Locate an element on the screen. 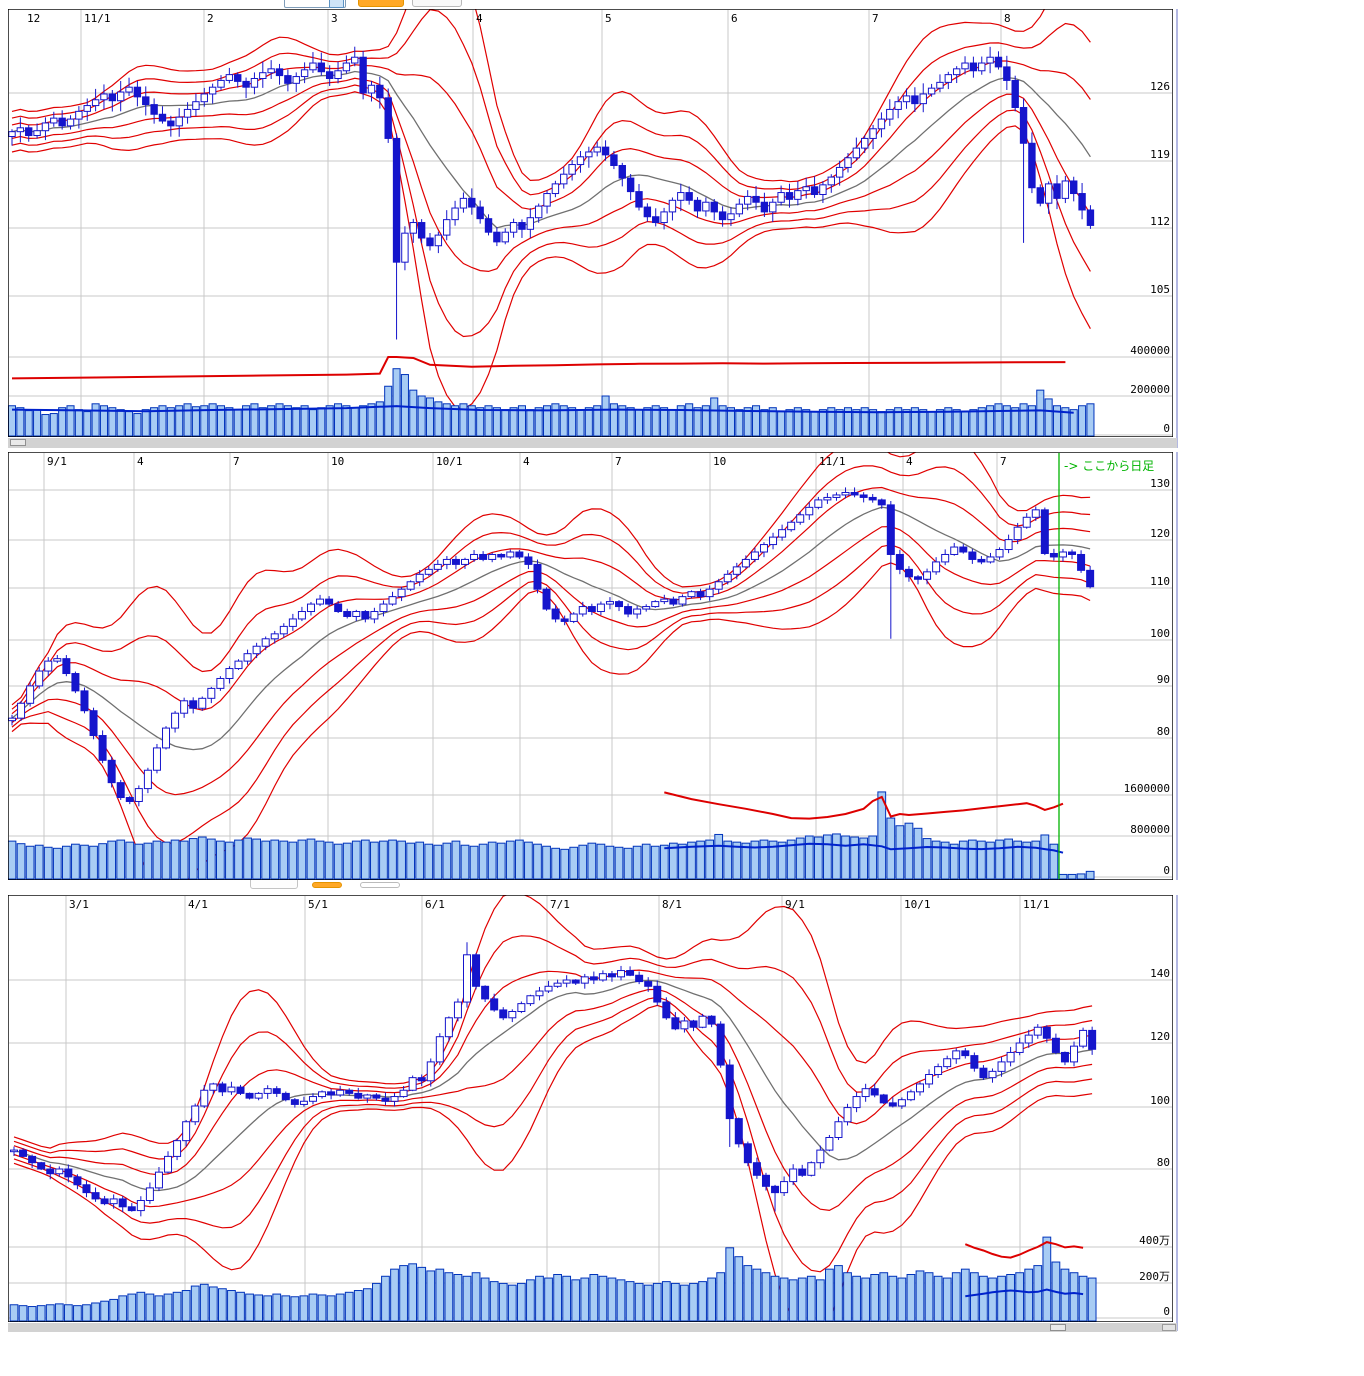 Image resolution: width=1364 pixels, height=1376 pixels. svg-text: 90 is located at coordinates (1163, 679).